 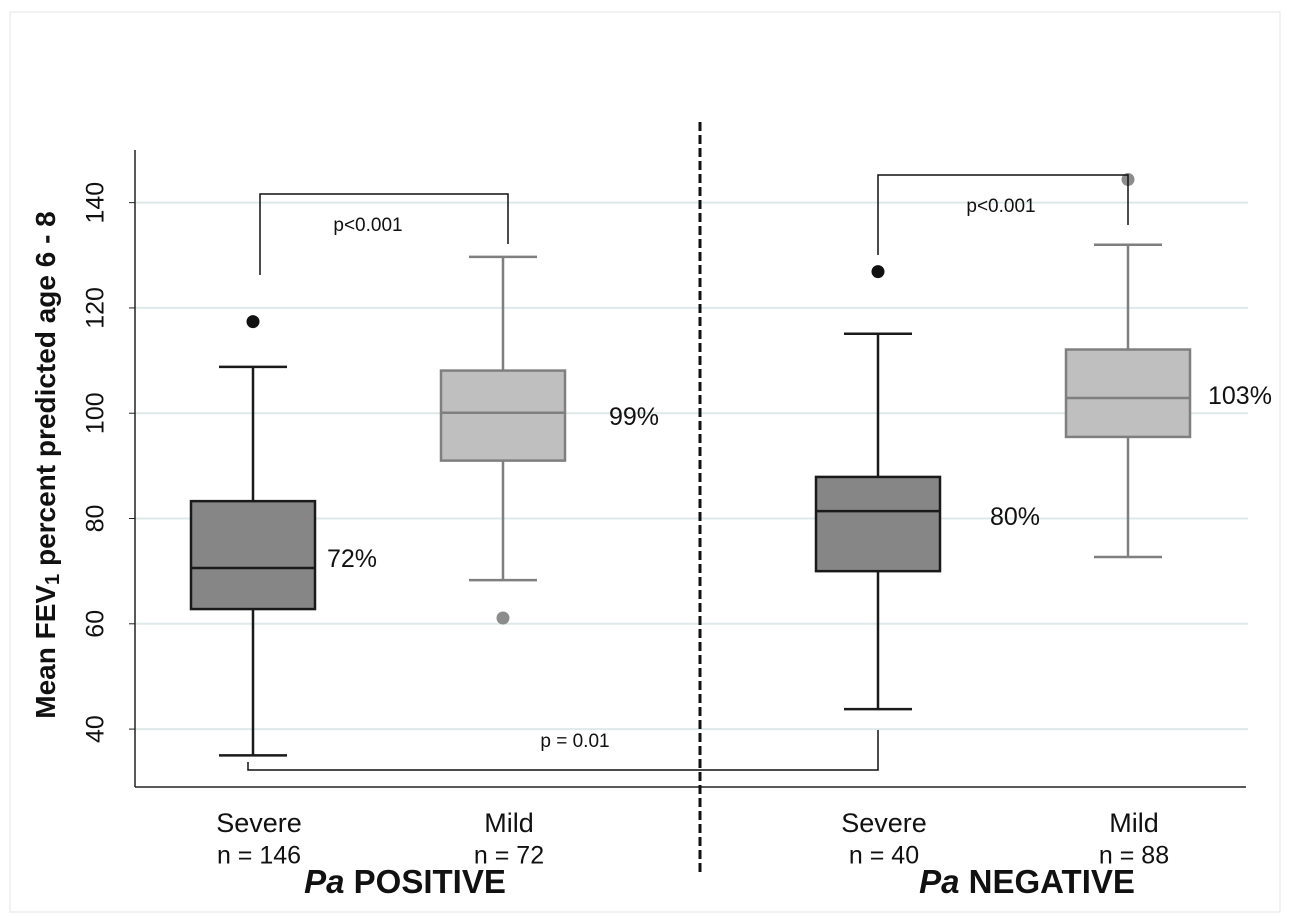 I want to click on n-label: n = 88, so click(x=1134, y=856).